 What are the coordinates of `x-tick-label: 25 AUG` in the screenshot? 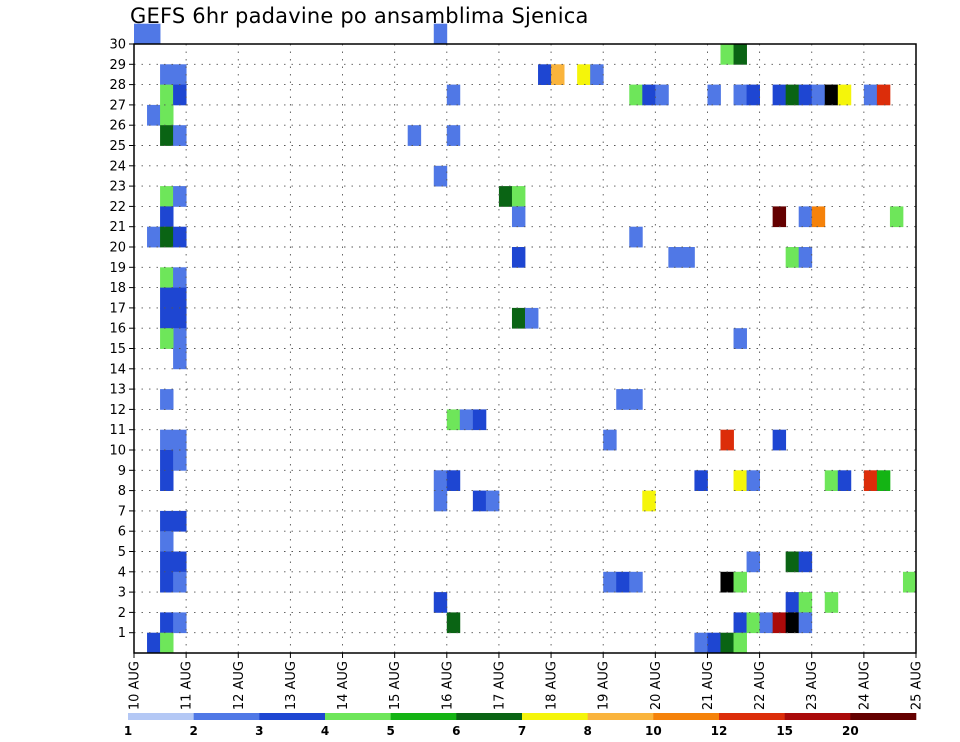 It's located at (917, 685).